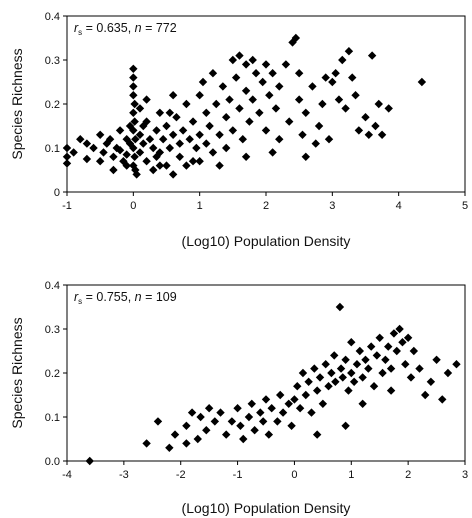 This screenshot has width=472, height=518. I want to click on x-tick-label-bottom: 1, so click(351, 475).